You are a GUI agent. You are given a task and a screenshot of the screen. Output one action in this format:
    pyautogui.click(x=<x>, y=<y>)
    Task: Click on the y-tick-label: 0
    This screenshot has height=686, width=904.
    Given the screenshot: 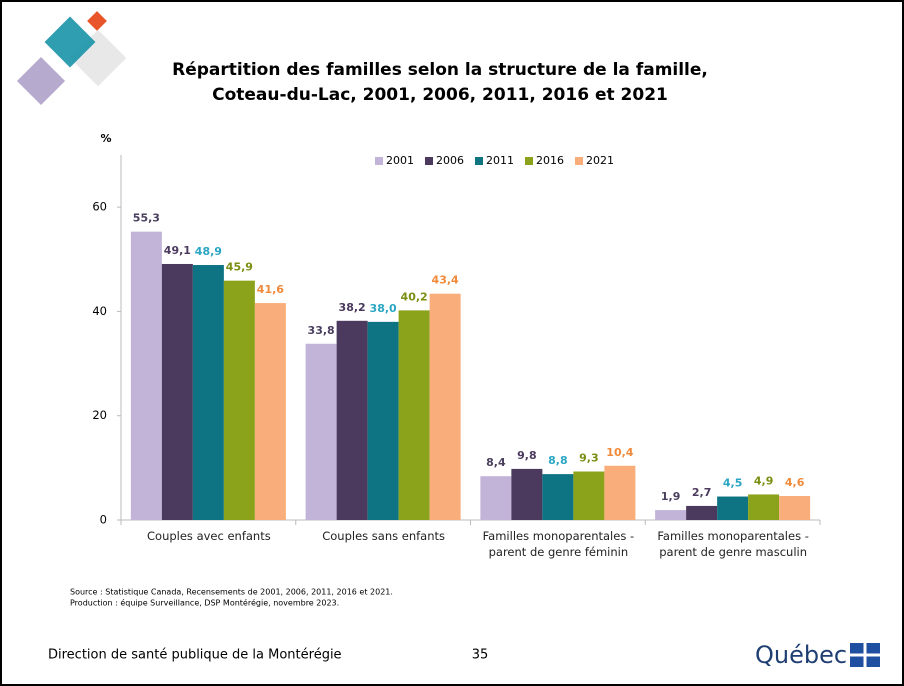 What is the action you would take?
    pyautogui.click(x=103, y=520)
    